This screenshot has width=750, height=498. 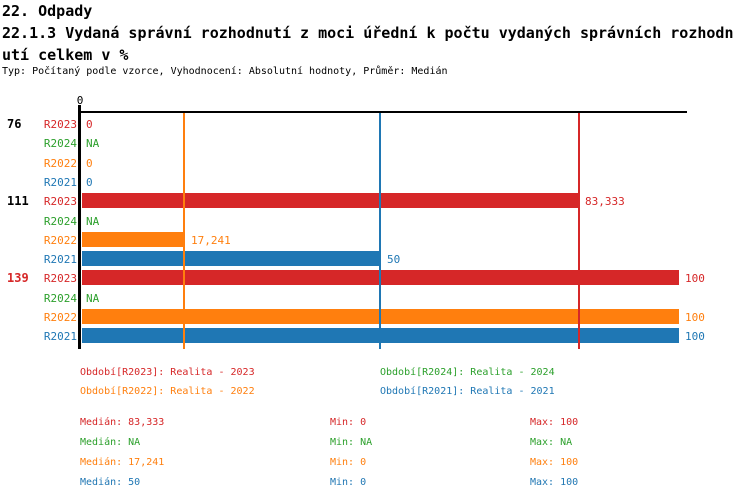 What do you see at coordinates (382, 112) in the screenshot?
I see `x-axis-line` at bounding box center [382, 112].